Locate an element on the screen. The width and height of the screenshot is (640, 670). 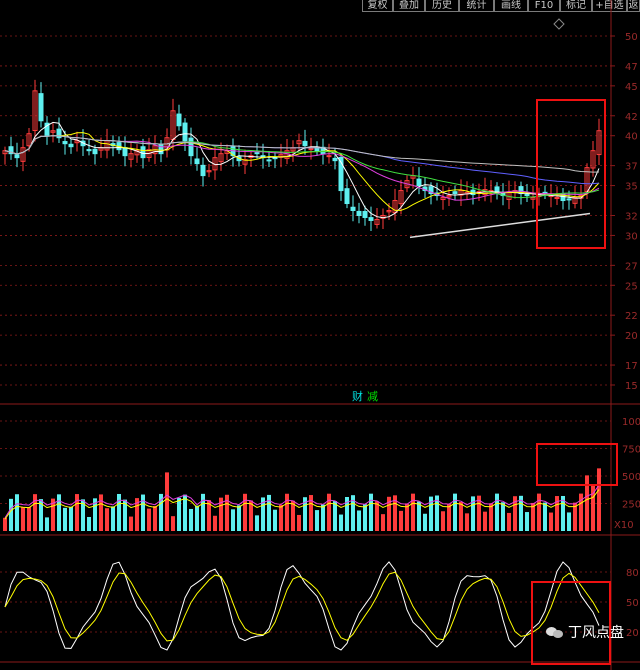
y-tick-label: 17 is located at coordinates (631, 366).